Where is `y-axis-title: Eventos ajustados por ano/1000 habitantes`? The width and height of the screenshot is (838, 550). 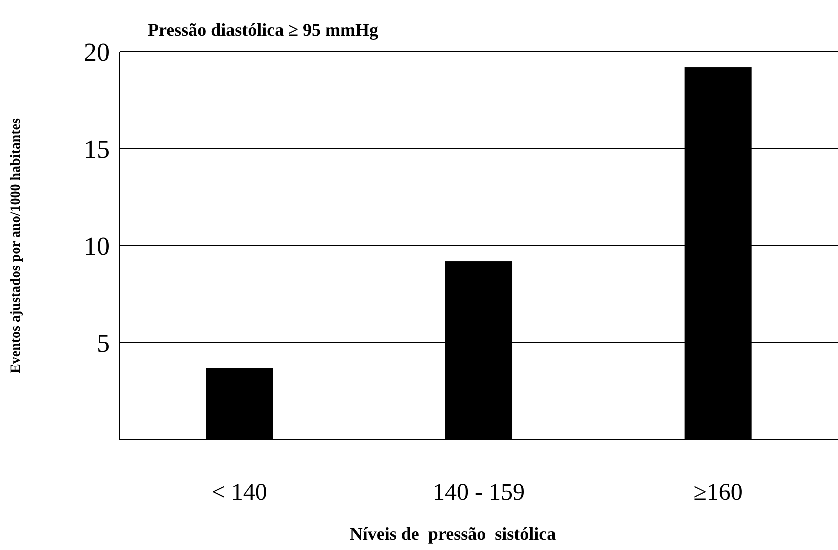
y-axis-title: Eventos ajustados por ano/1000 habitantes is located at coordinates (16, 246).